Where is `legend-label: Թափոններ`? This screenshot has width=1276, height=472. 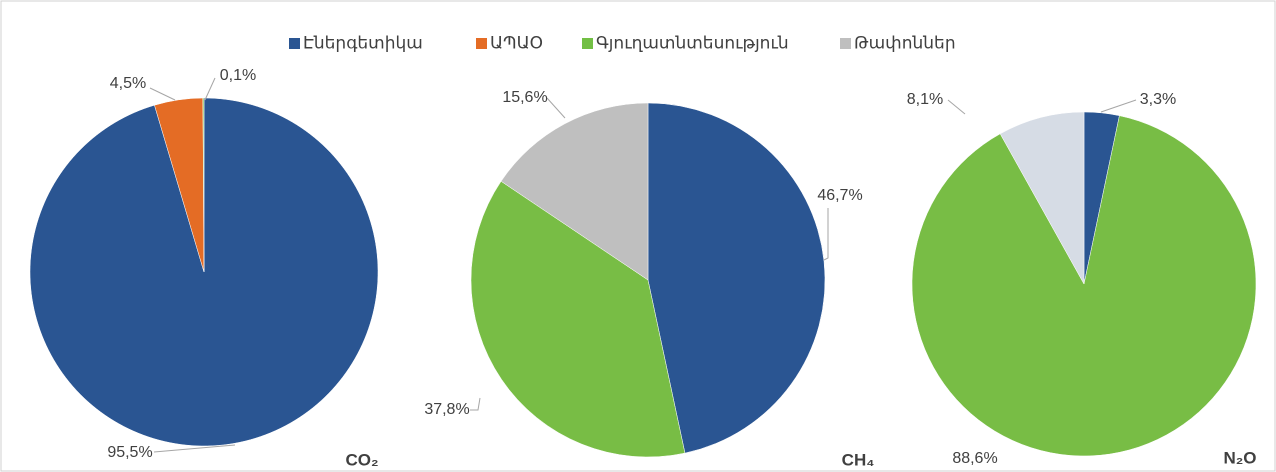 legend-label: Թափոններ is located at coordinates (905, 42).